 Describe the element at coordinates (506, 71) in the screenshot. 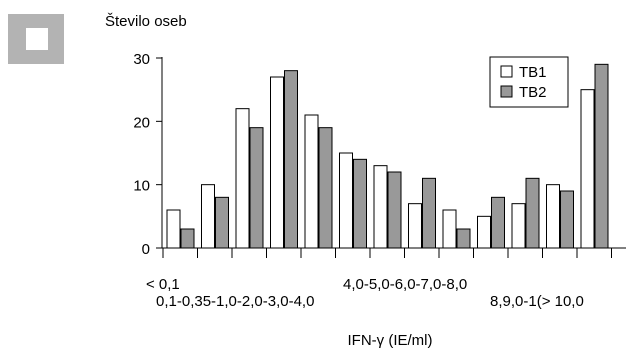

I see `legend-swatch-tb1` at that location.